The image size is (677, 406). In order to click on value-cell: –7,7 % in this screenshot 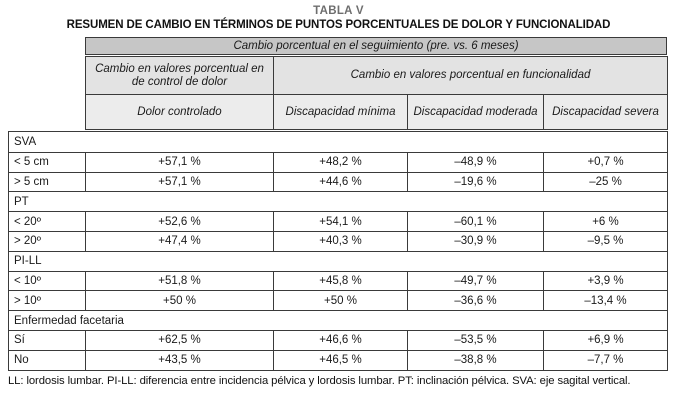, I will do `click(605, 360)`.